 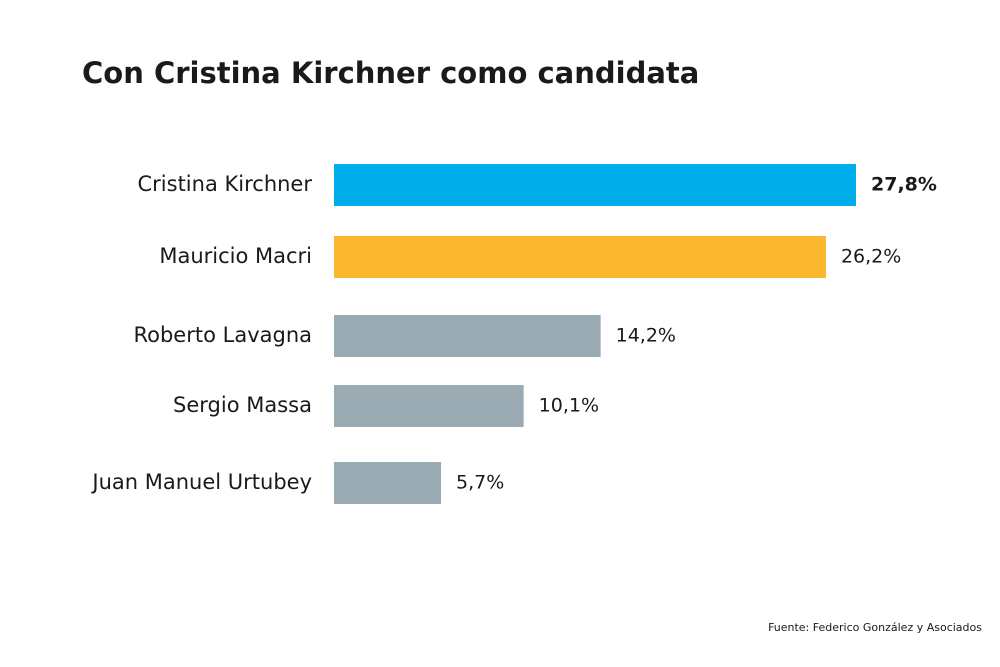 What do you see at coordinates (646, 336) in the screenshot?
I see `value-label: 14,2%` at bounding box center [646, 336].